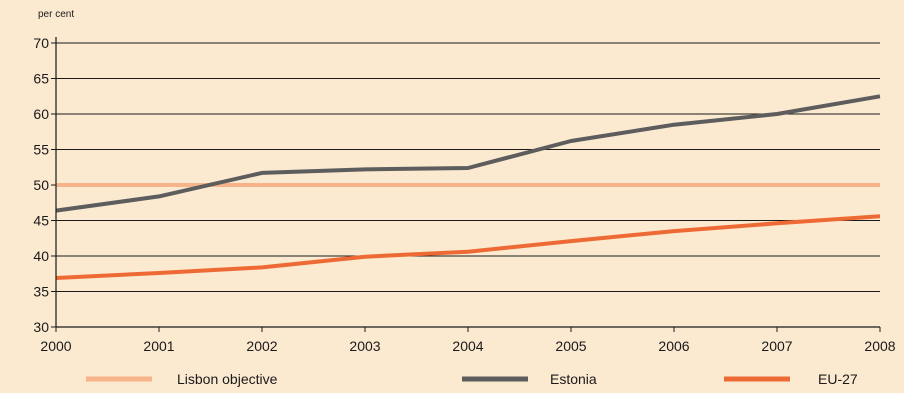 This screenshot has height=393, width=904. I want to click on y-tick-label: 45, so click(41, 221).